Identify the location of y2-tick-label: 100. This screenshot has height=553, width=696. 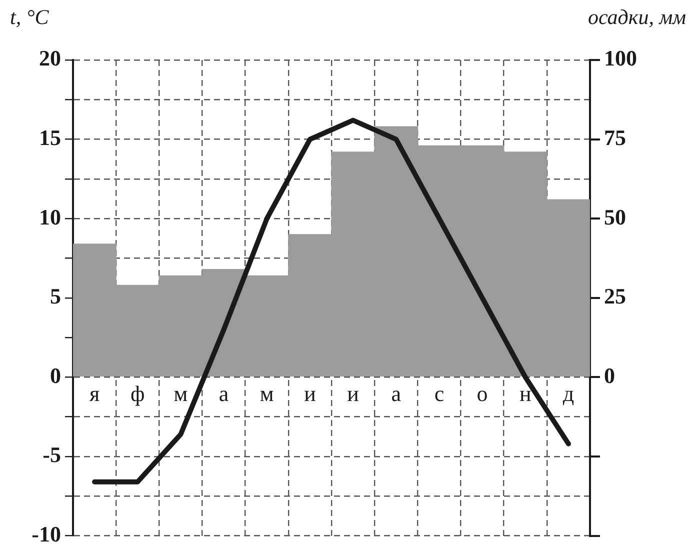
(620, 58).